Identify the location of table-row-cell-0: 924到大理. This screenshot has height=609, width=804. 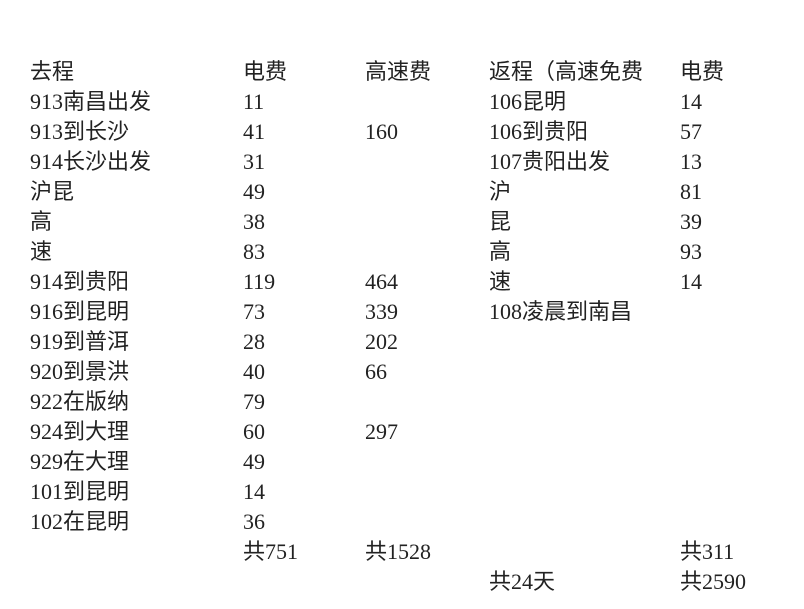
(80, 431).